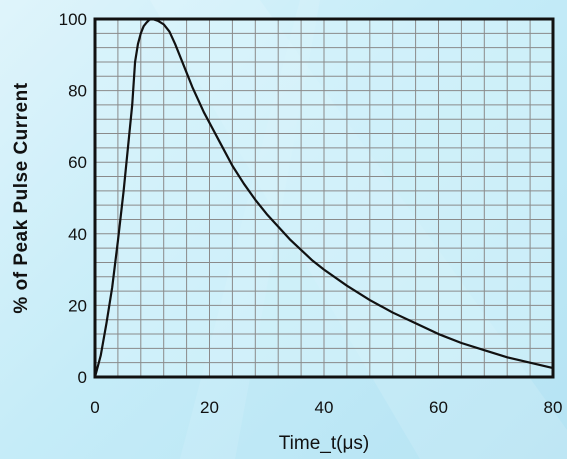  What do you see at coordinates (94, 407) in the screenshot?
I see `x-tick-label: 0` at bounding box center [94, 407].